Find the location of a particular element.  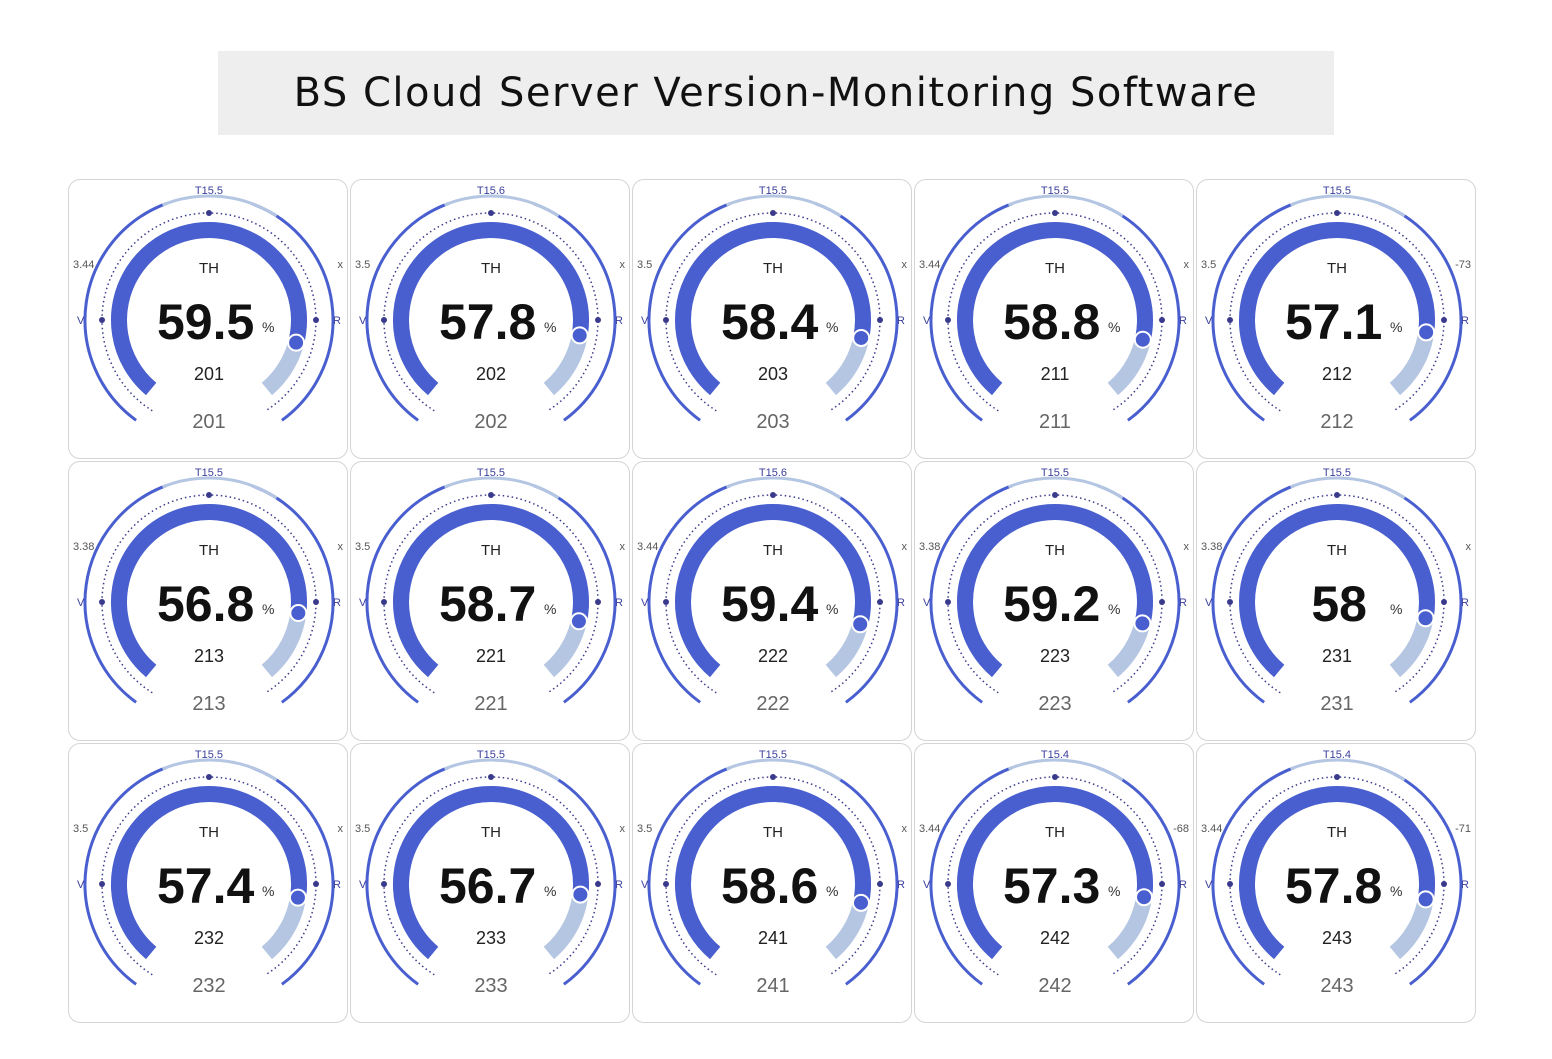

gauge-card: T15.5 3.5 x V R TH 56.7% 233 233 is located at coordinates (490, 883).